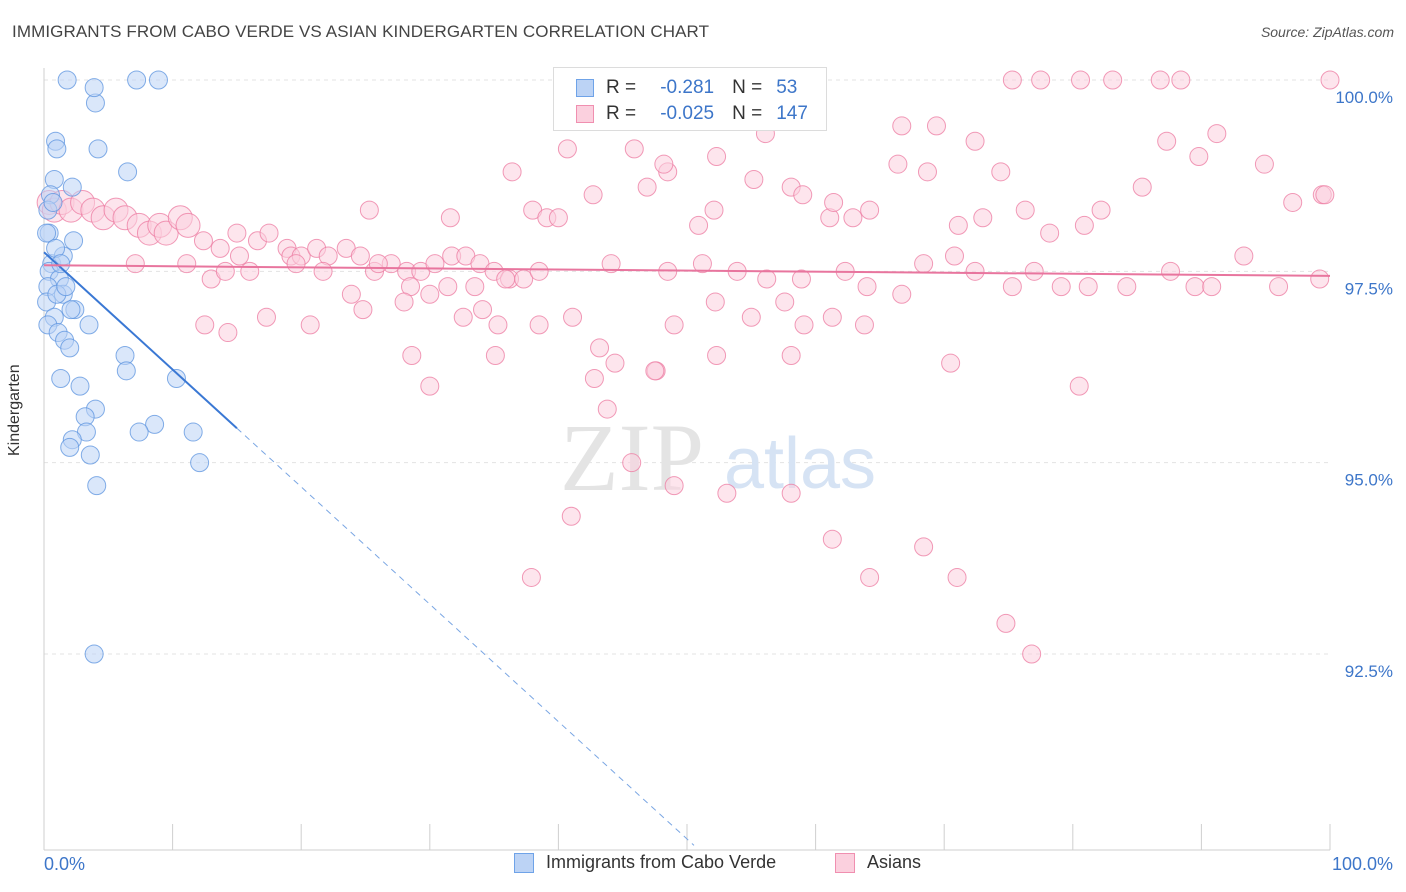 Image resolution: width=1406 pixels, height=892 pixels. What do you see at coordinates (894, 862) in the screenshot?
I see `legend-label-asians: Asians` at bounding box center [894, 862].